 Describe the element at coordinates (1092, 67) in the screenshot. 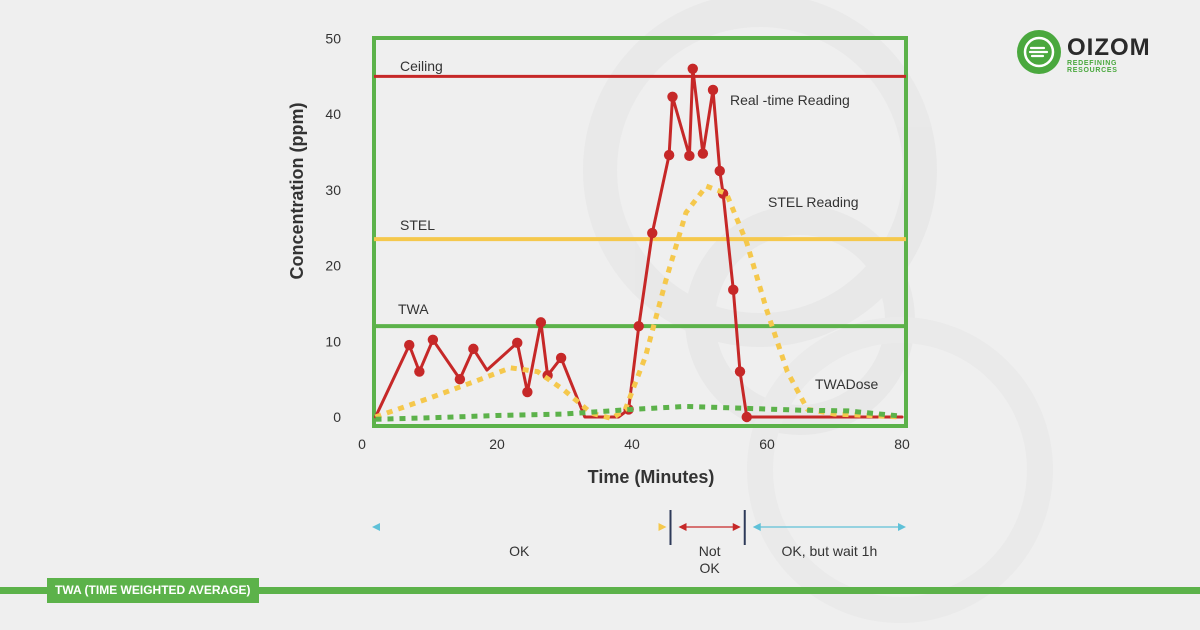

I see `logo-tagline: REDEFINING RESOURCES` at that location.